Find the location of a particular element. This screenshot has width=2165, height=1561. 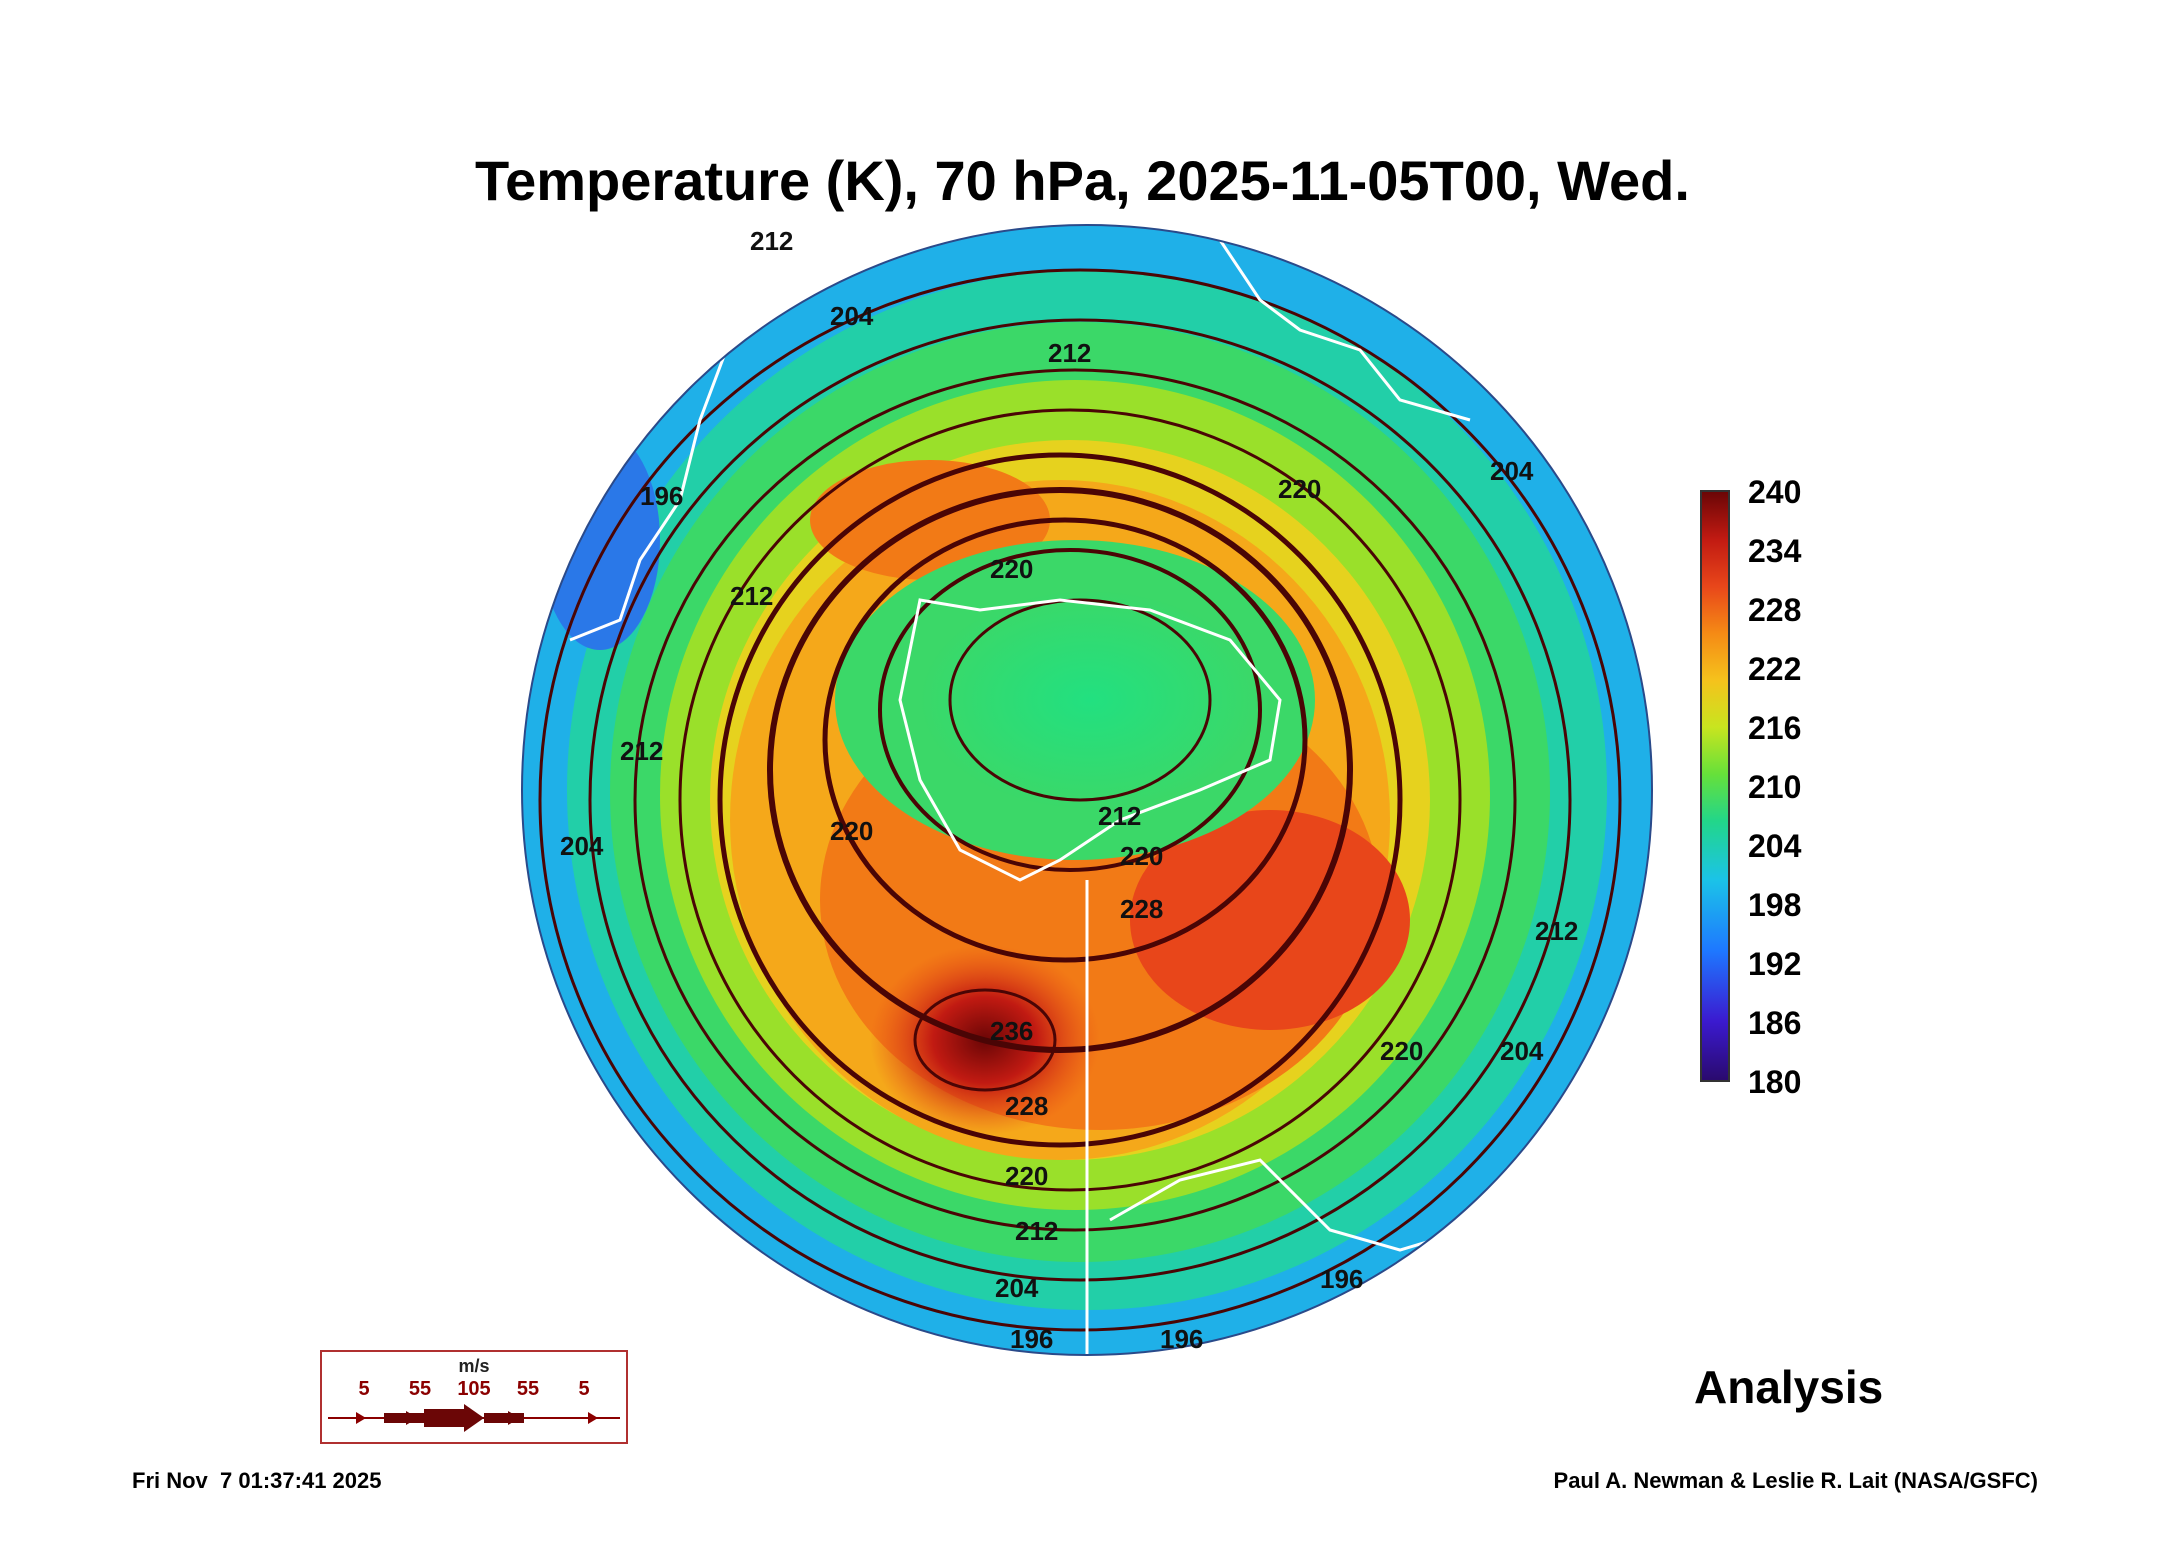

colorbar-tick: 192 is located at coordinates (1775, 964).